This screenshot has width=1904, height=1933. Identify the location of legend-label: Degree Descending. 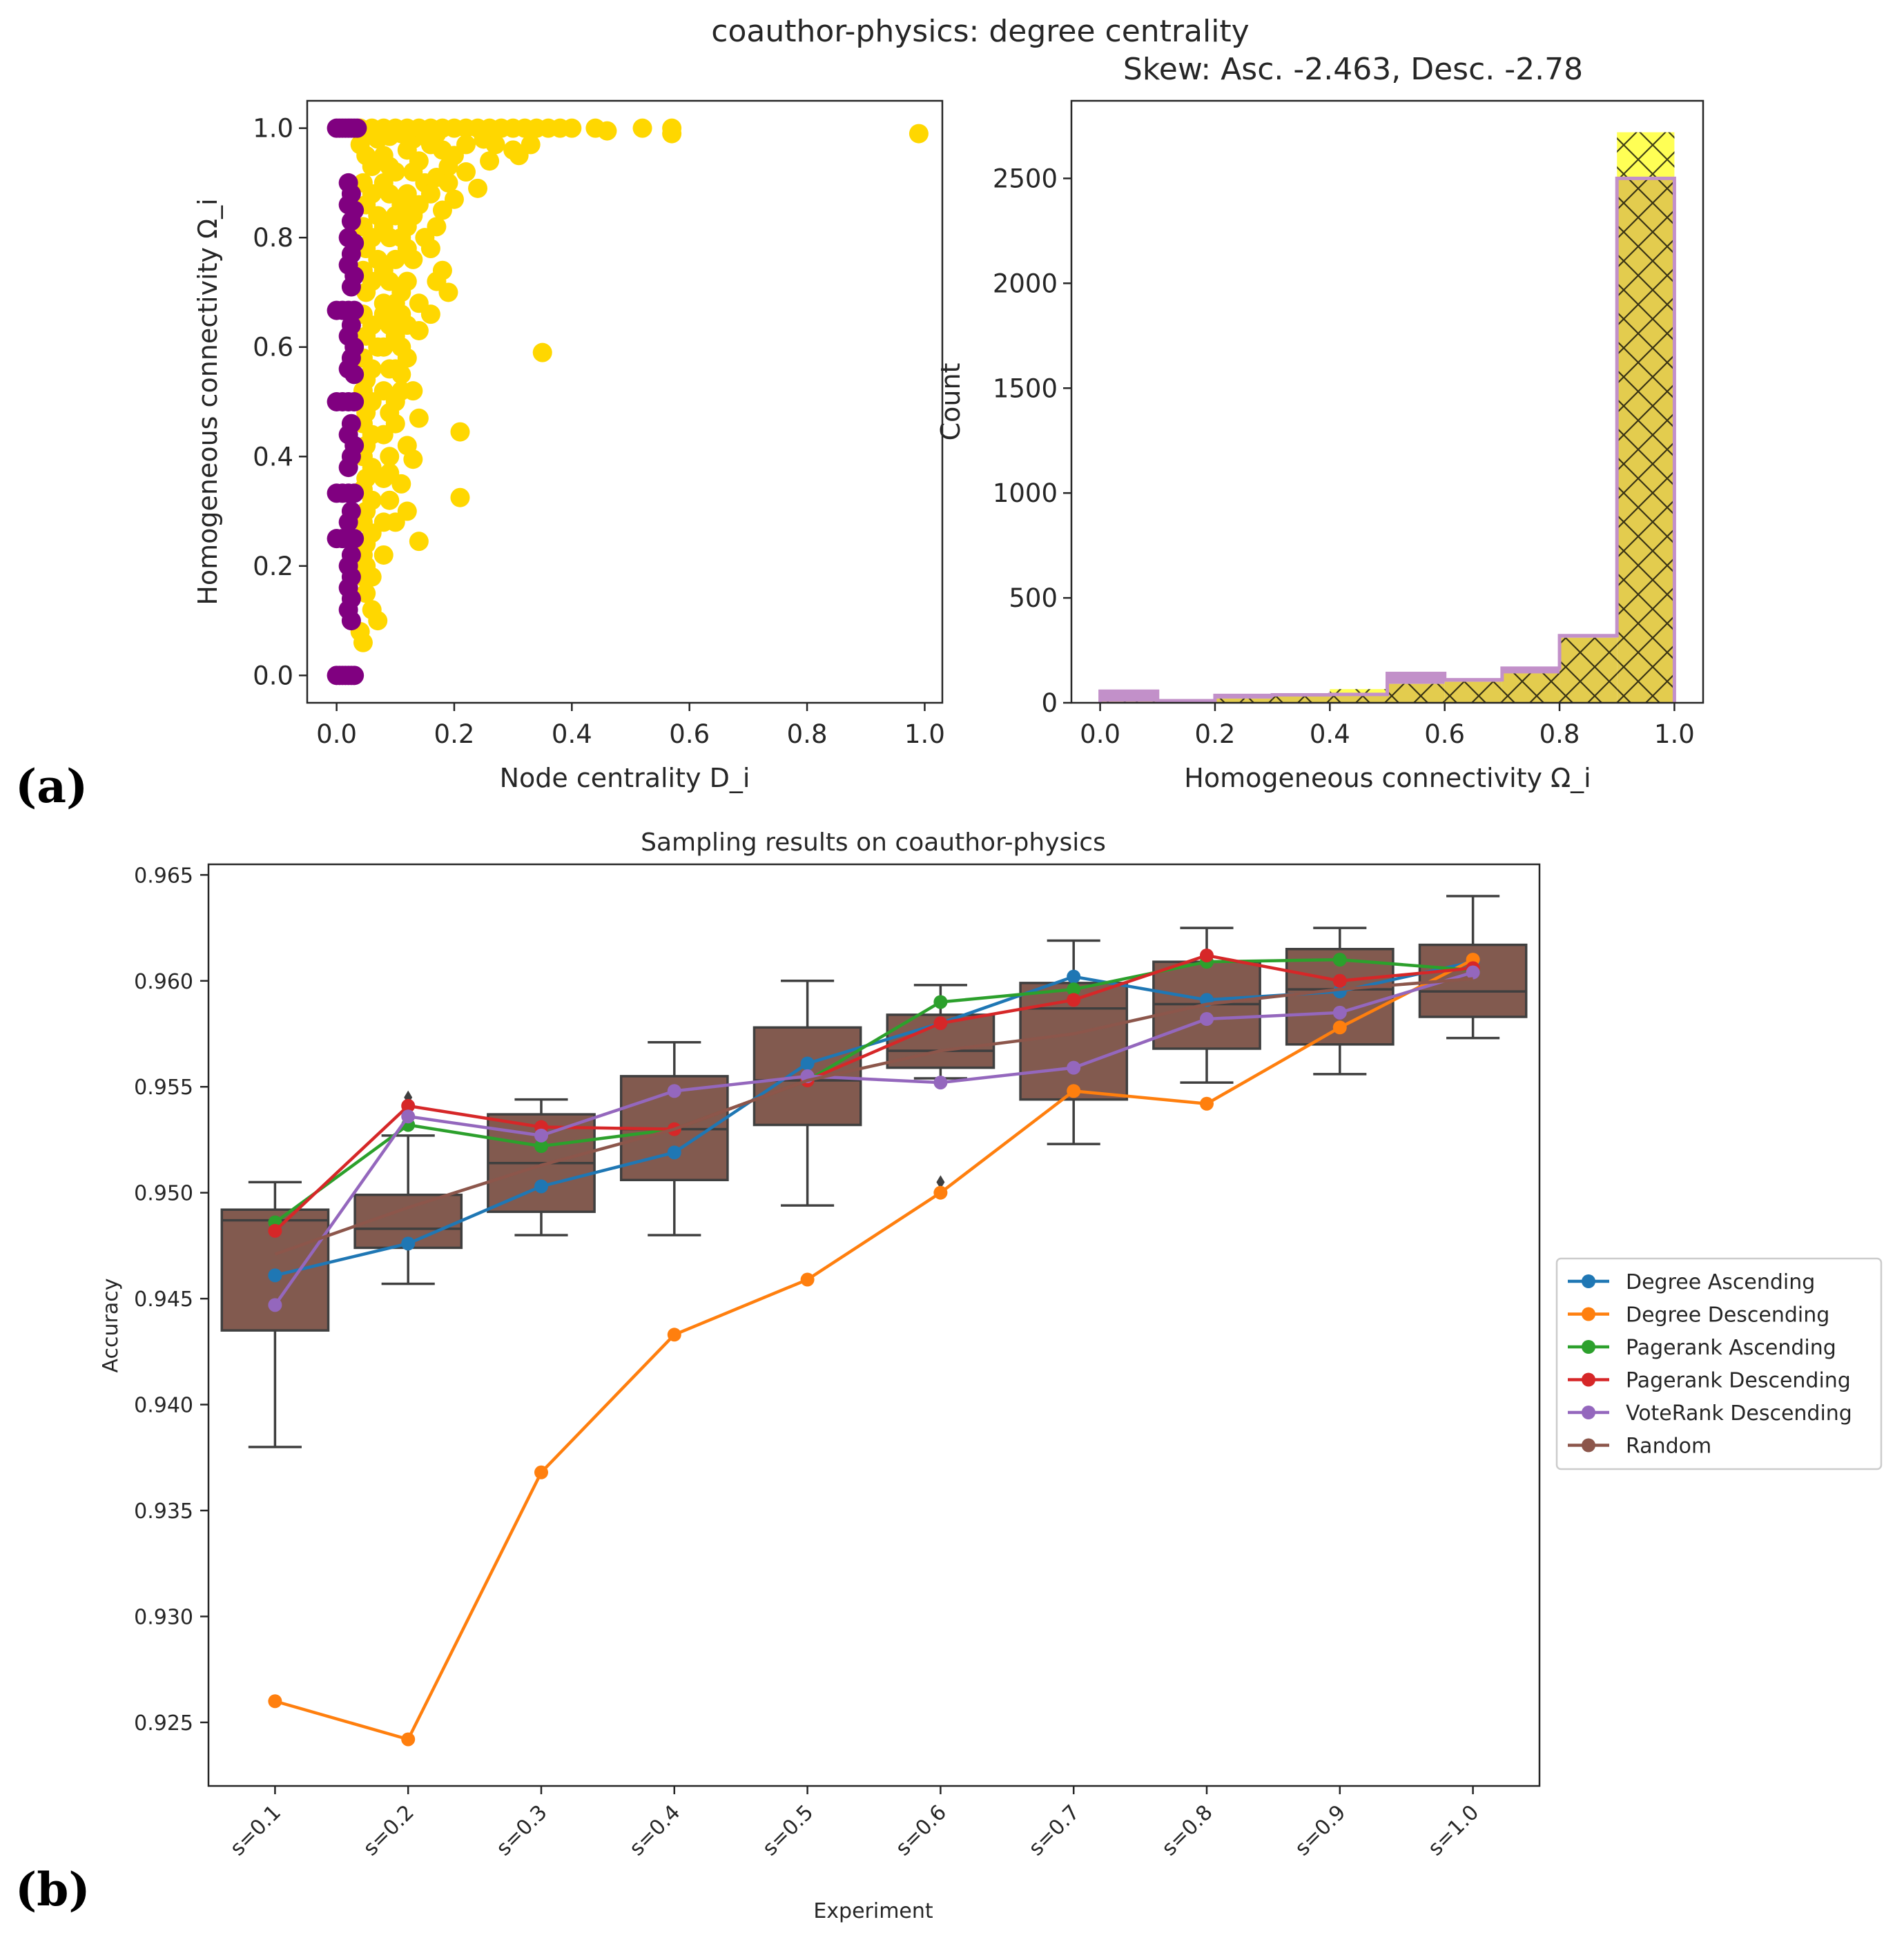
(1727, 1315).